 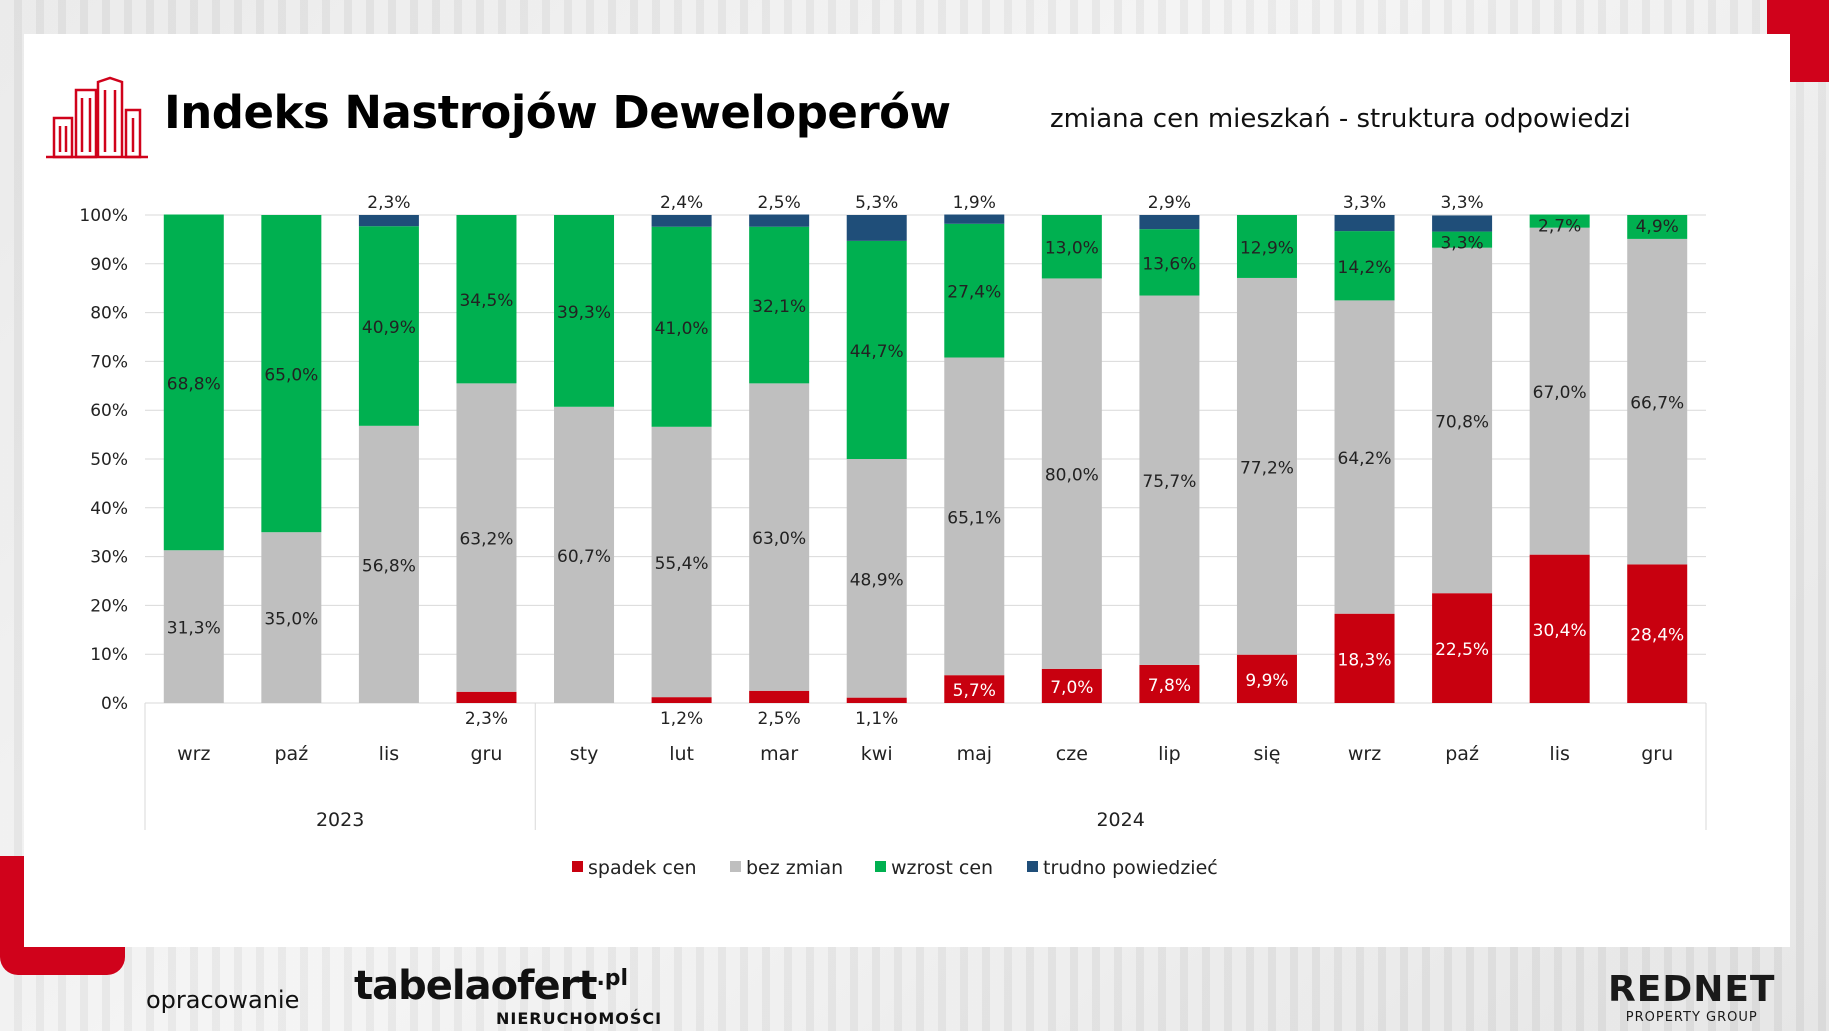 I want to click on y-tick-label: 10%, so click(x=109, y=655).